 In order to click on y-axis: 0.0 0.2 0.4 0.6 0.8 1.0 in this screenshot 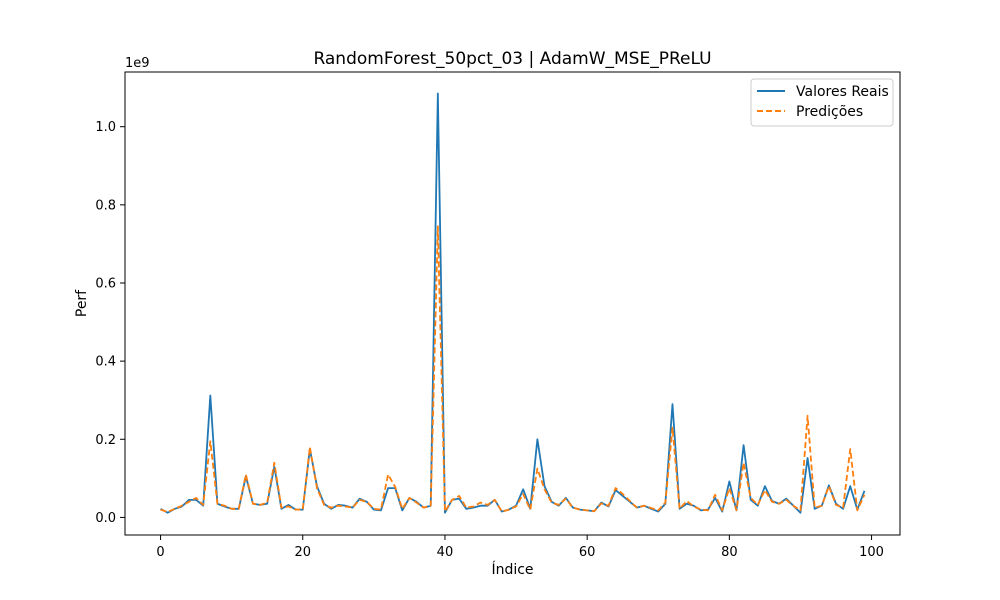, I will do `click(110, 323)`.